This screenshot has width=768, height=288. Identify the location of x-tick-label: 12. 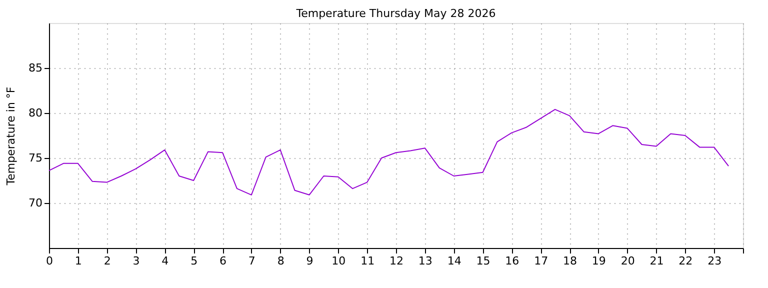
(397, 261).